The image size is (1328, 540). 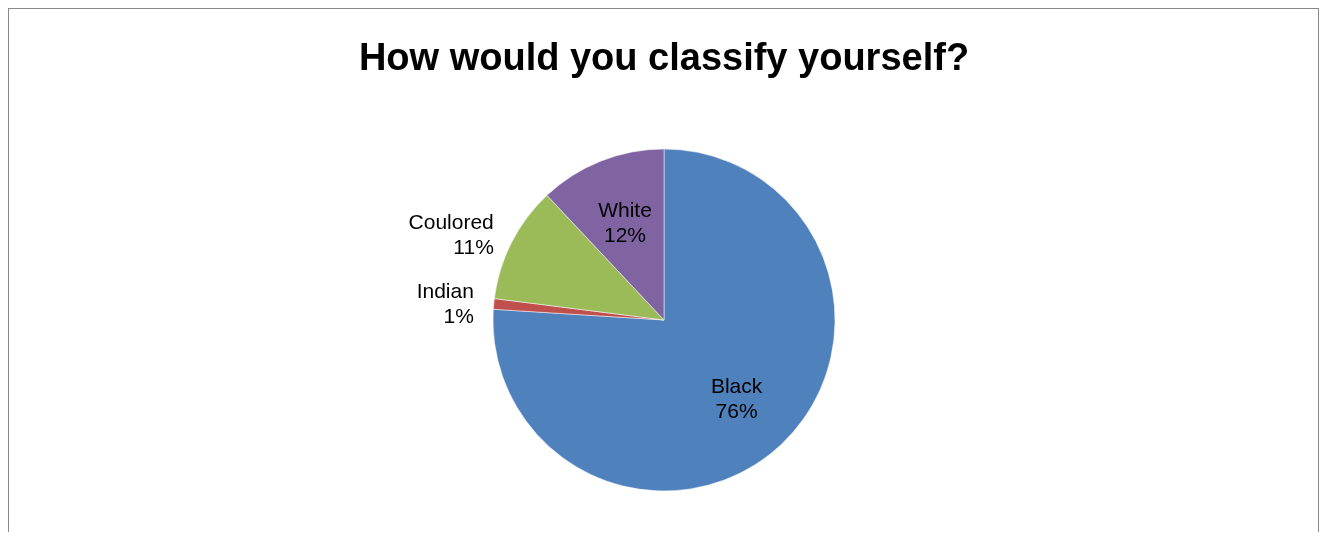 What do you see at coordinates (736, 386) in the screenshot?
I see `slice-label: Black` at bounding box center [736, 386].